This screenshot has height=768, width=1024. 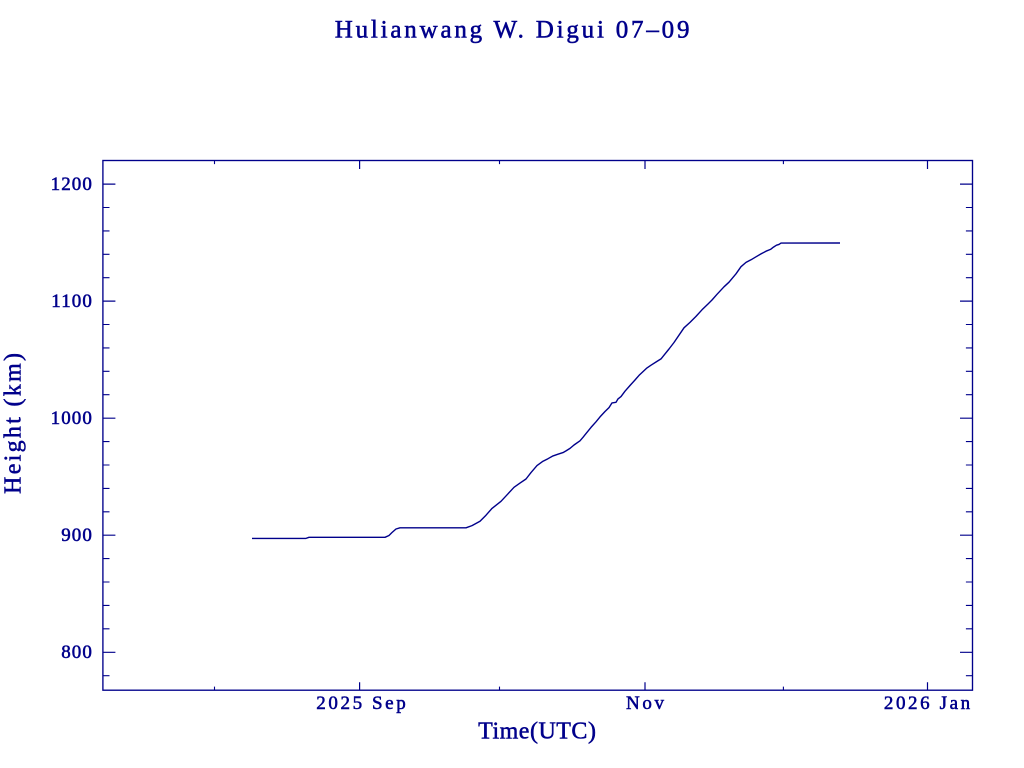 What do you see at coordinates (928, 703) in the screenshot?
I see `svg-text: 2026 Jan` at bounding box center [928, 703].